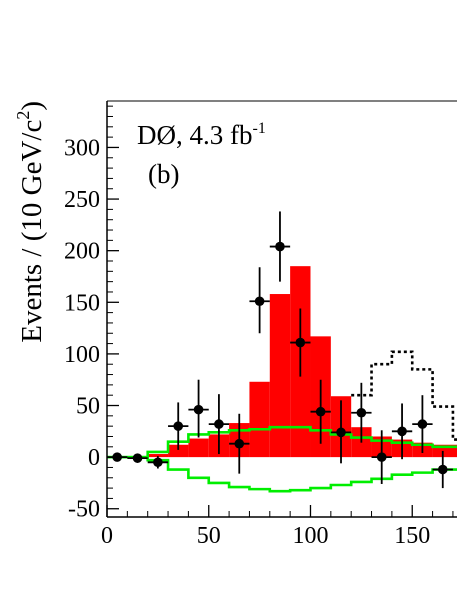 This screenshot has height=591, width=457. Describe the element at coordinates (259, 128) in the screenshot. I see `annotation-superscript: -1` at that location.